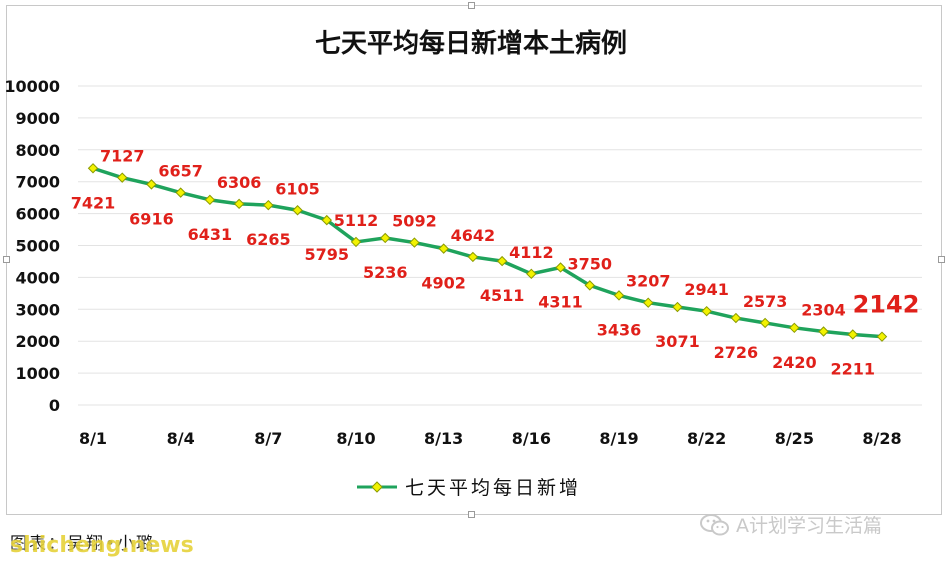  I want to click on resize-handle-top, so click(471, 5).